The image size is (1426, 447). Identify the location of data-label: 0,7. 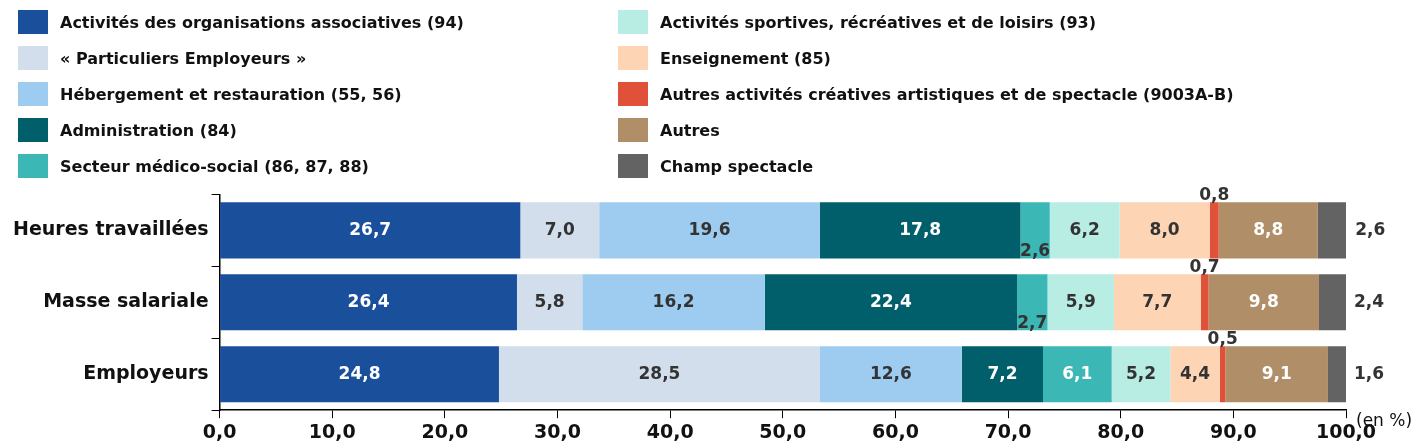
(1204, 266).